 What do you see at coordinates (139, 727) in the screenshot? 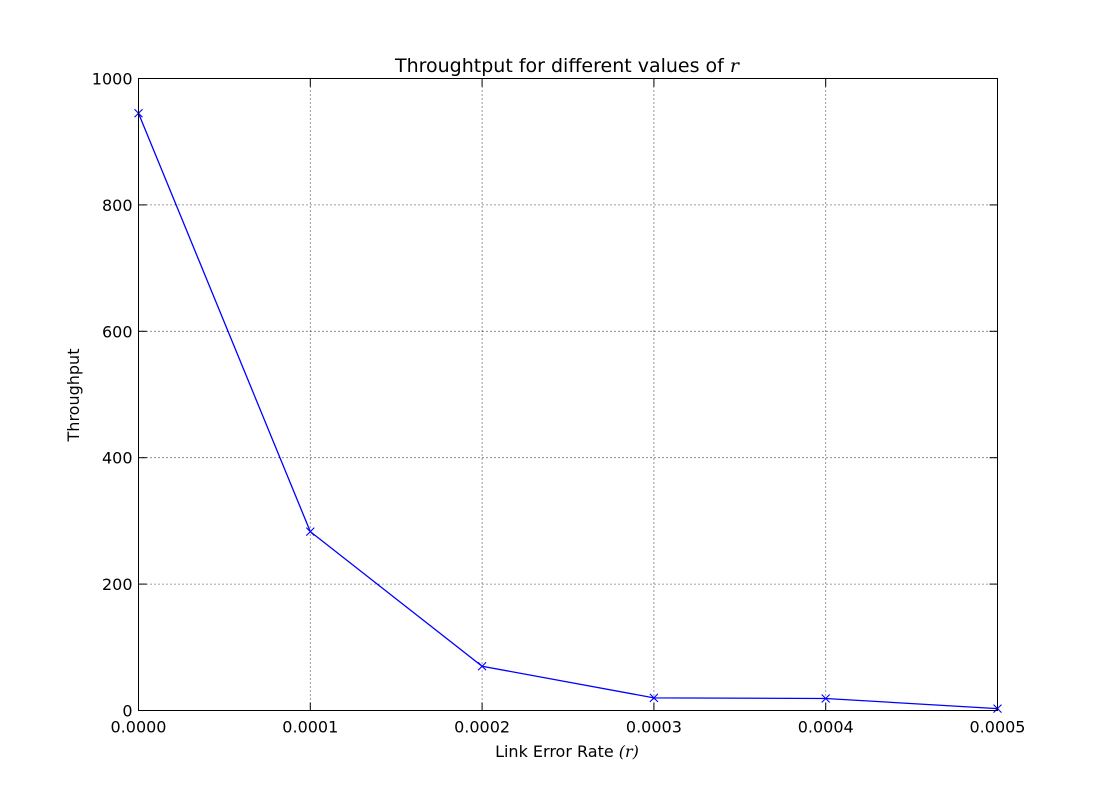
I see `x-tick-label: 0.0000` at bounding box center [139, 727].